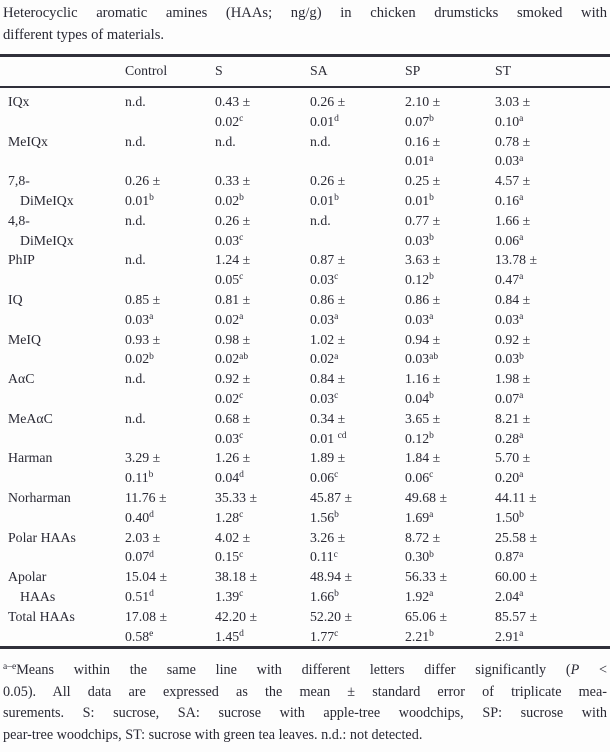 This screenshot has width=610, height=752. Describe the element at coordinates (38, 596) in the screenshot. I see `row-label-line: HAAs` at that location.